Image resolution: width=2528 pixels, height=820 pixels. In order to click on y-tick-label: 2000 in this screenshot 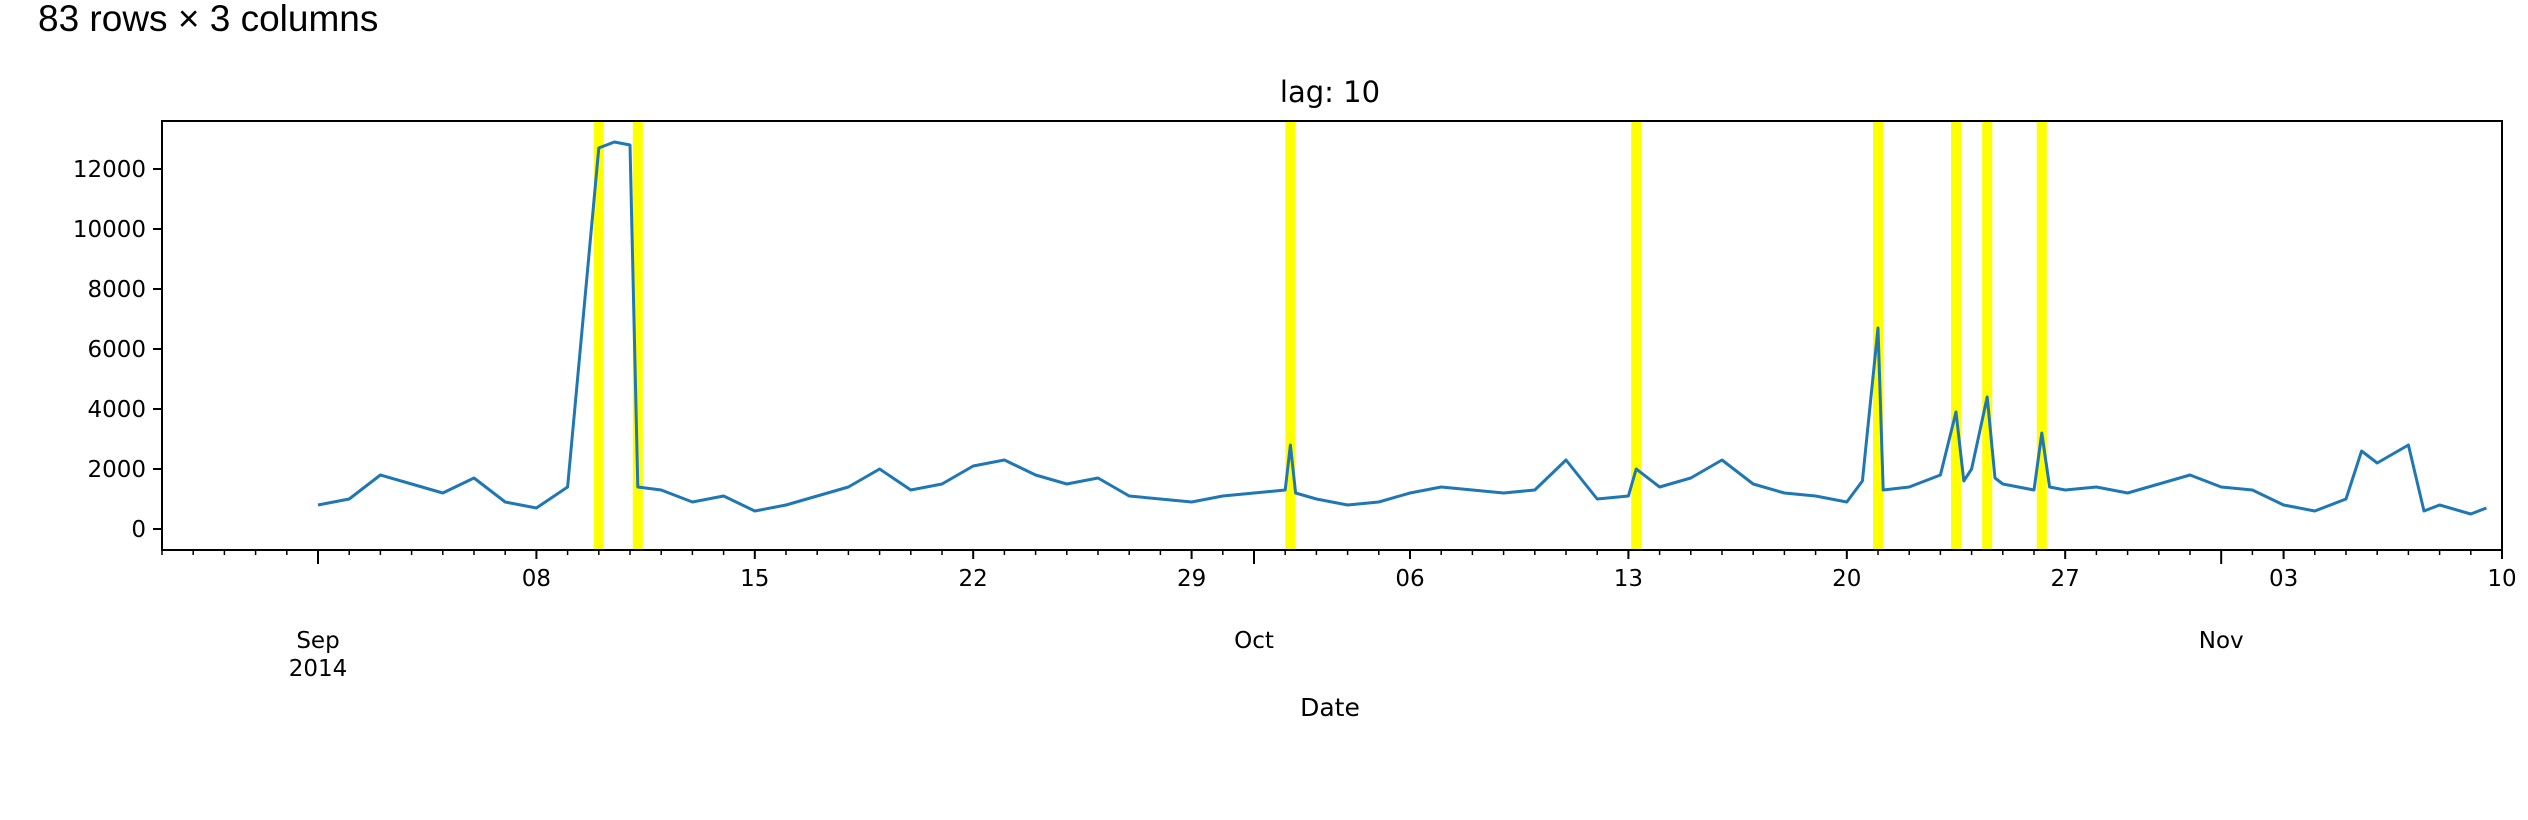, I will do `click(116, 470)`.